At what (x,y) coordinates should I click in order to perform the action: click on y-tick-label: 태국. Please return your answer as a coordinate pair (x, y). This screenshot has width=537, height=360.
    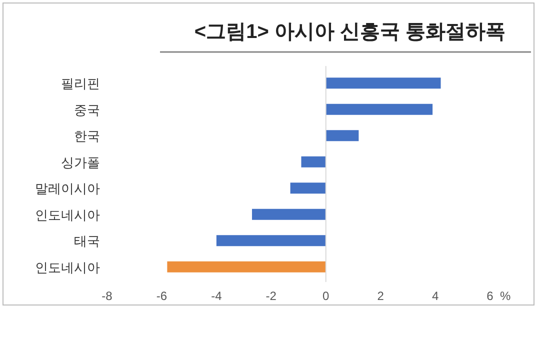
    Looking at the image, I should click on (87, 241).